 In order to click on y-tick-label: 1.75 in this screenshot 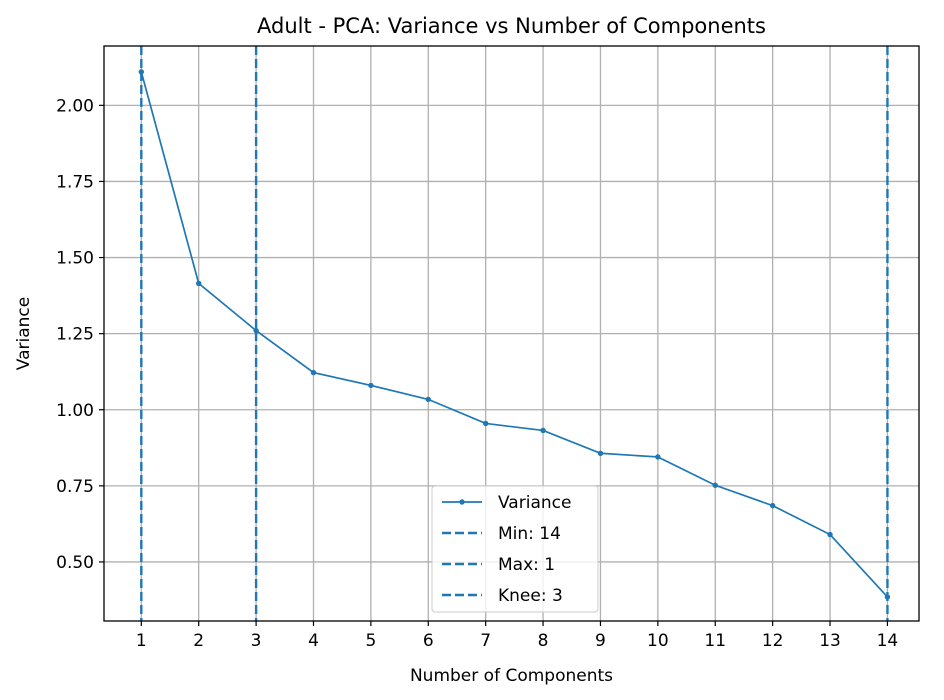, I will do `click(75, 182)`.